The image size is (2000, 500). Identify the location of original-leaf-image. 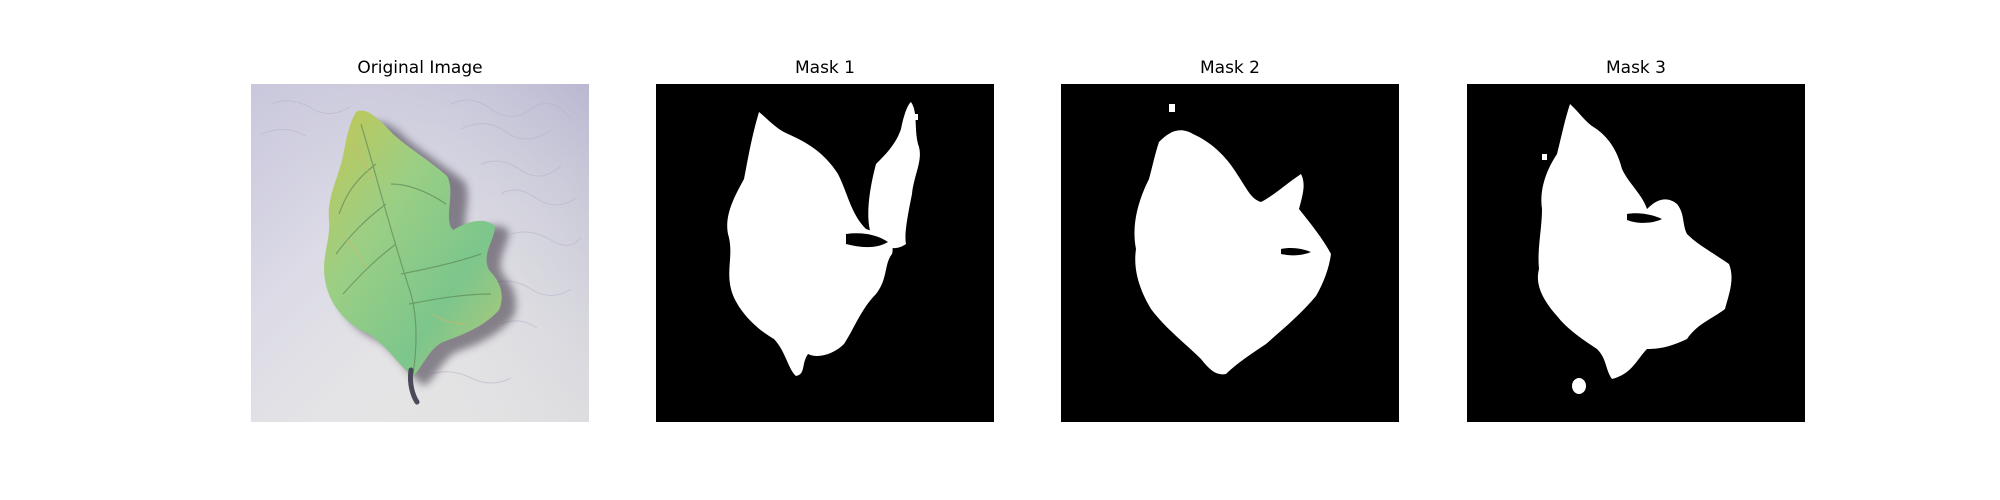
(420, 253).